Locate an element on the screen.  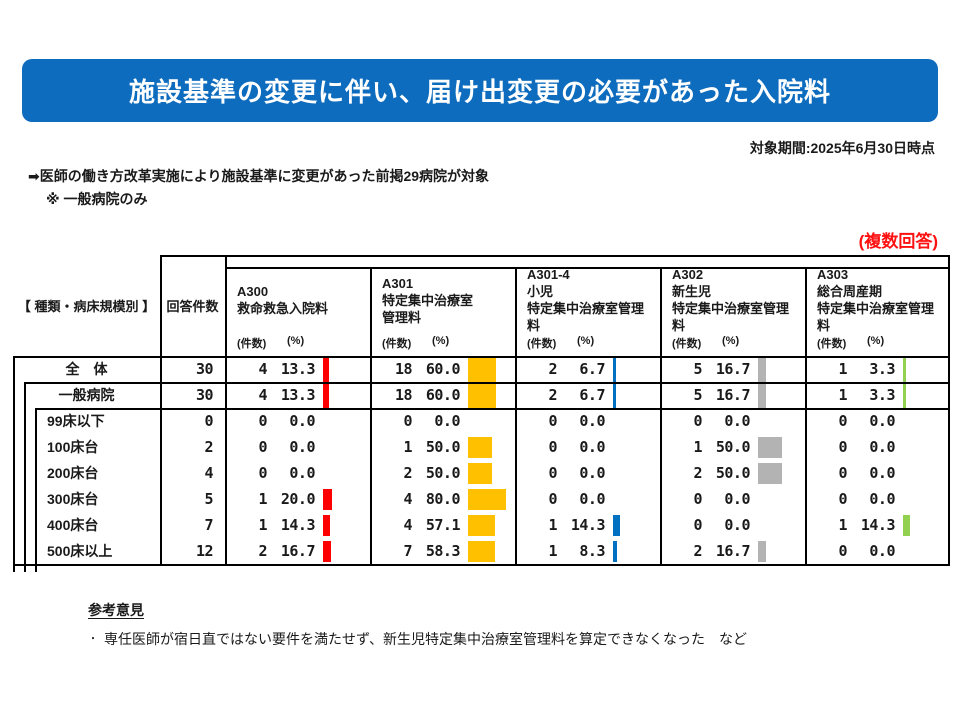
count-cell-A302: 0 is located at coordinates (697, 499).